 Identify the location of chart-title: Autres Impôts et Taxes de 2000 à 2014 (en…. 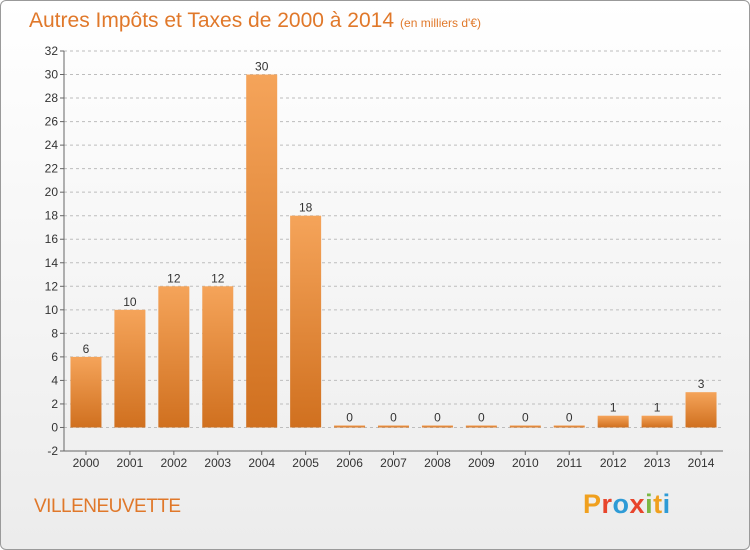
(255, 21).